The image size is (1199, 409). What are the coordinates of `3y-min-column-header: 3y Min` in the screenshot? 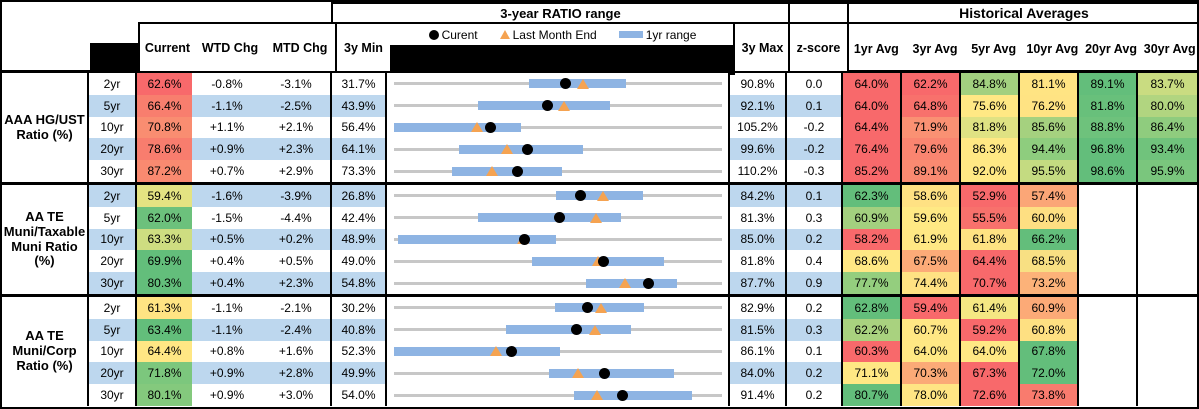 It's located at (363, 47).